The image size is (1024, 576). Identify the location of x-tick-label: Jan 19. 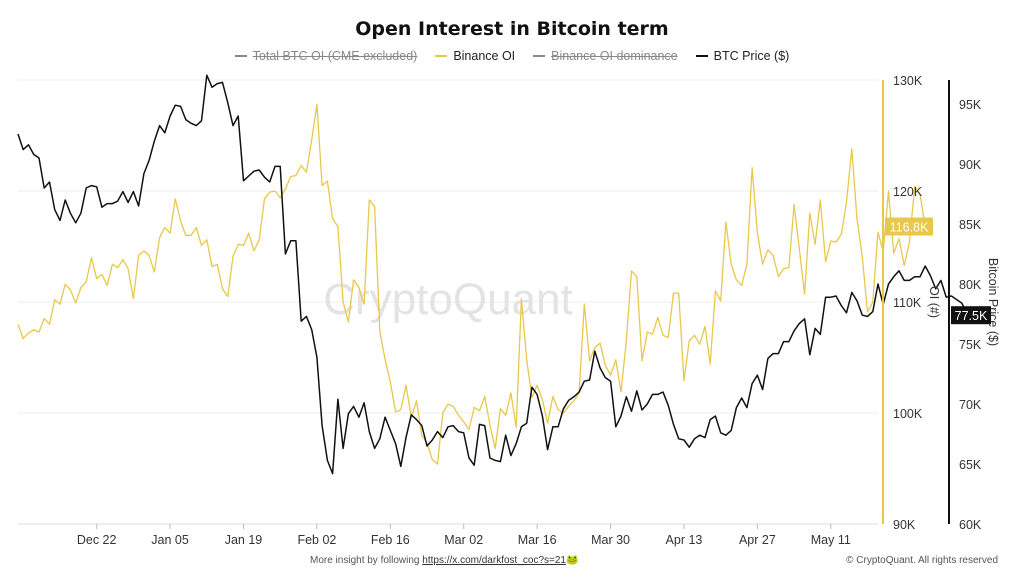
(244, 540).